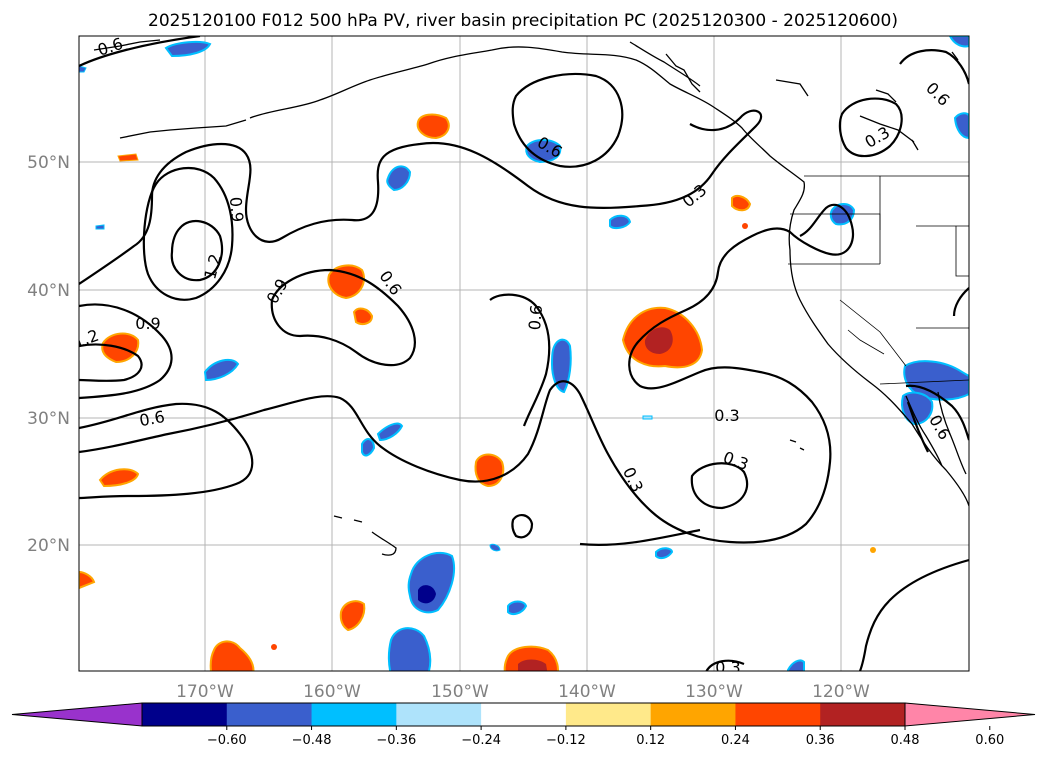  I want to click on colorbar-frame, so click(523, 714).